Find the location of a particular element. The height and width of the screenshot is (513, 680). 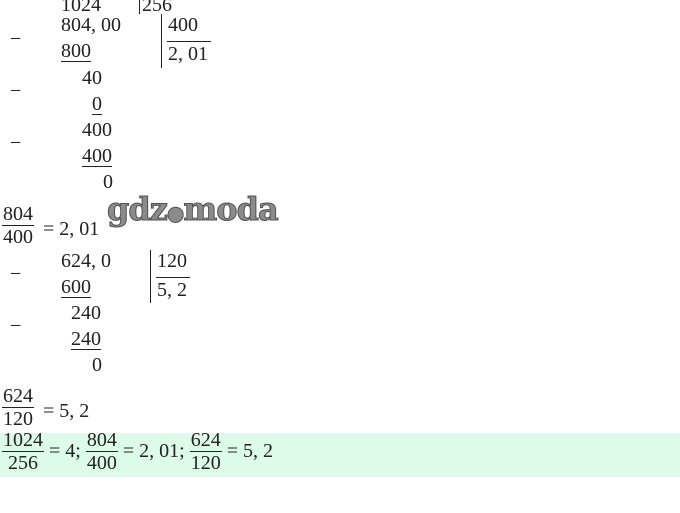

subtrahend: 400 is located at coordinates (97, 156).